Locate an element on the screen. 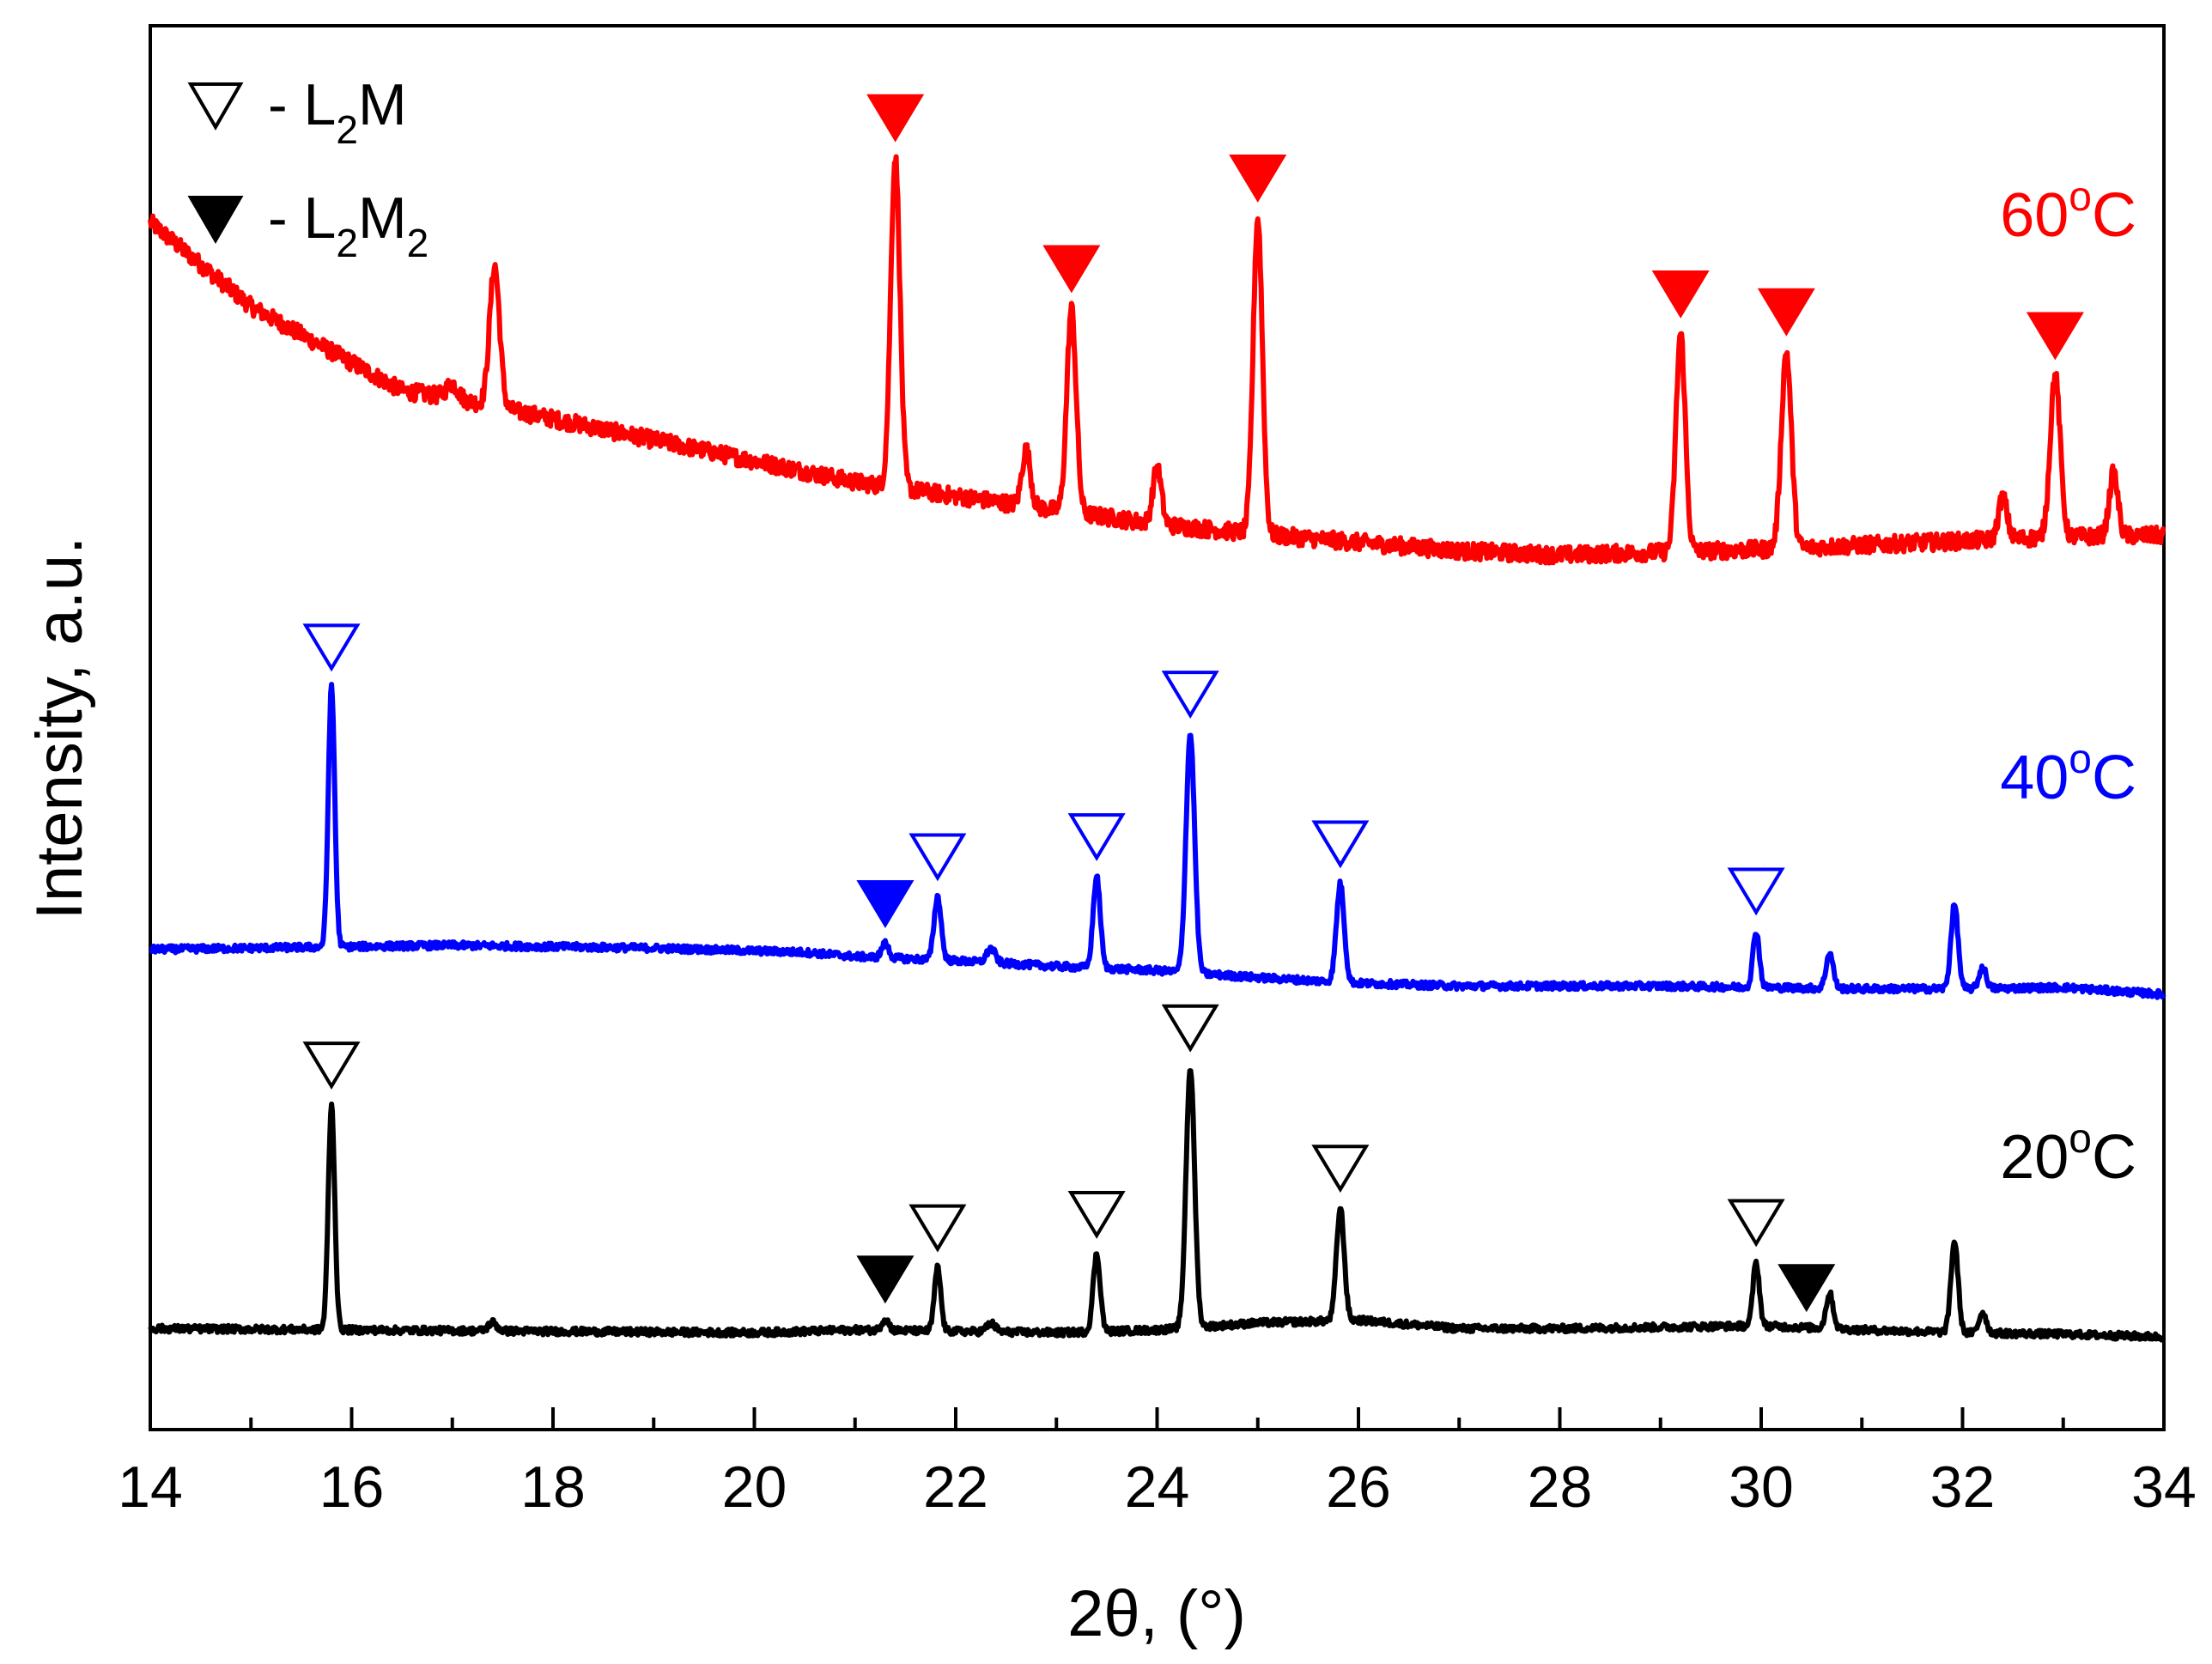  legend-entry-l2m2: - L2M2 is located at coordinates (348, 225).